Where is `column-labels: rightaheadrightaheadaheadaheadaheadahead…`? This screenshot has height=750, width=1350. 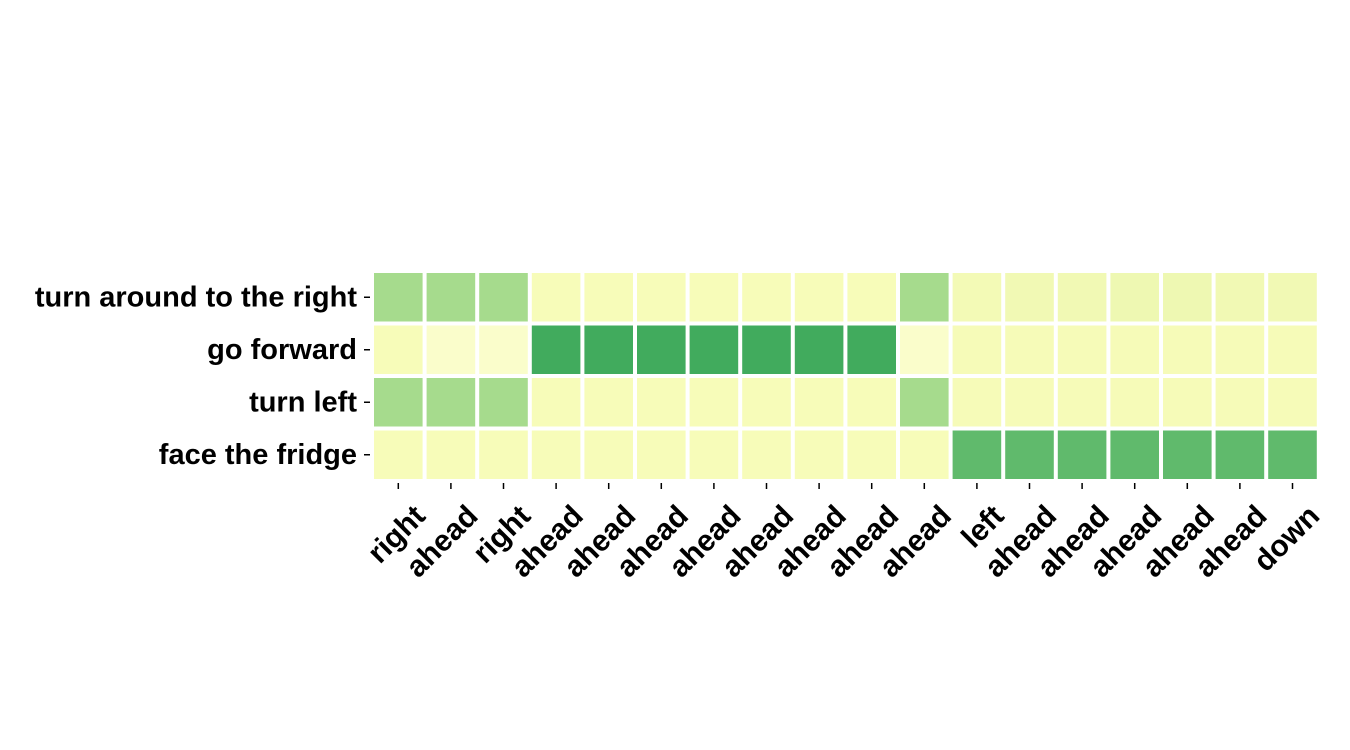 column-labels: rightaheadrightaheadaheadaheadaheadahead… is located at coordinates (843, 533).